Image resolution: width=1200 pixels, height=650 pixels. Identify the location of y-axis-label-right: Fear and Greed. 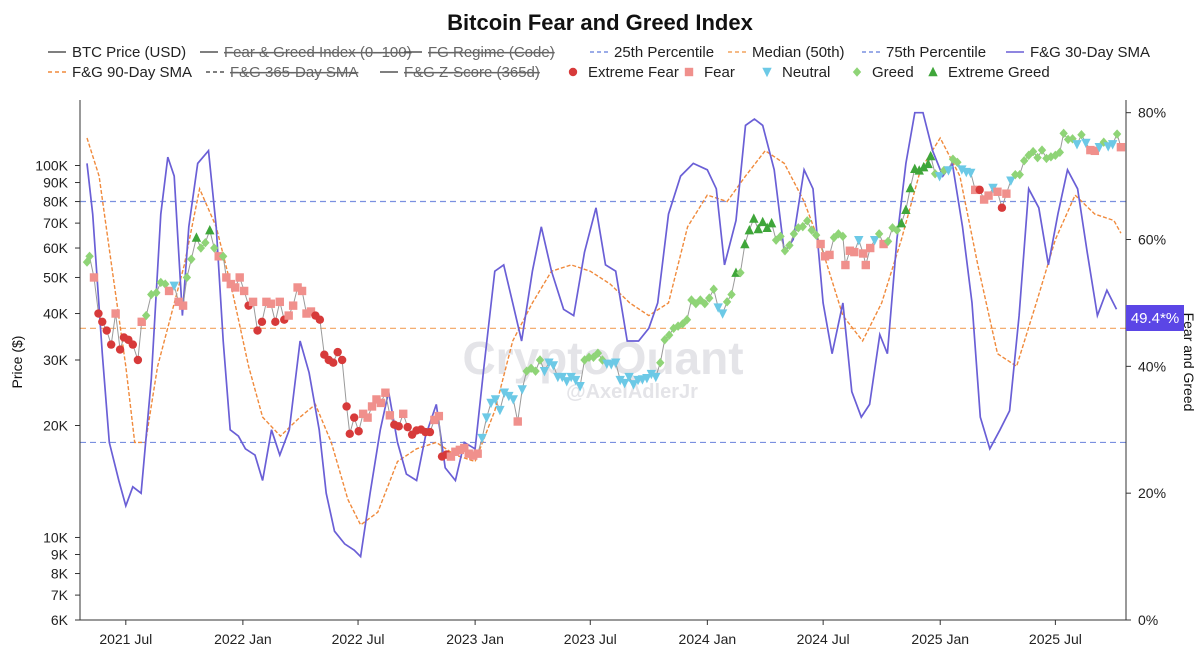
(1189, 362).